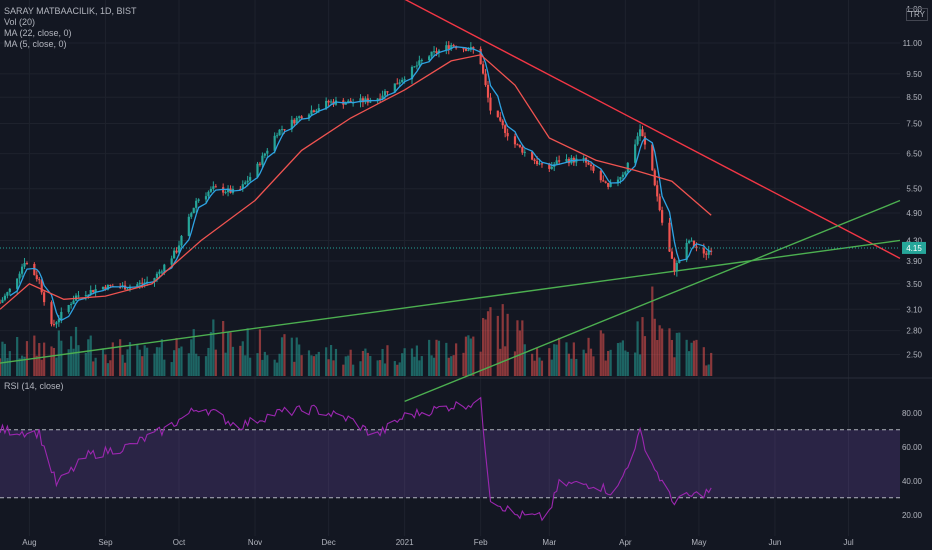 The width and height of the screenshot is (932, 550). Describe the element at coordinates (914, 97) in the screenshot. I see `price-tick-label: 8.50` at that location.